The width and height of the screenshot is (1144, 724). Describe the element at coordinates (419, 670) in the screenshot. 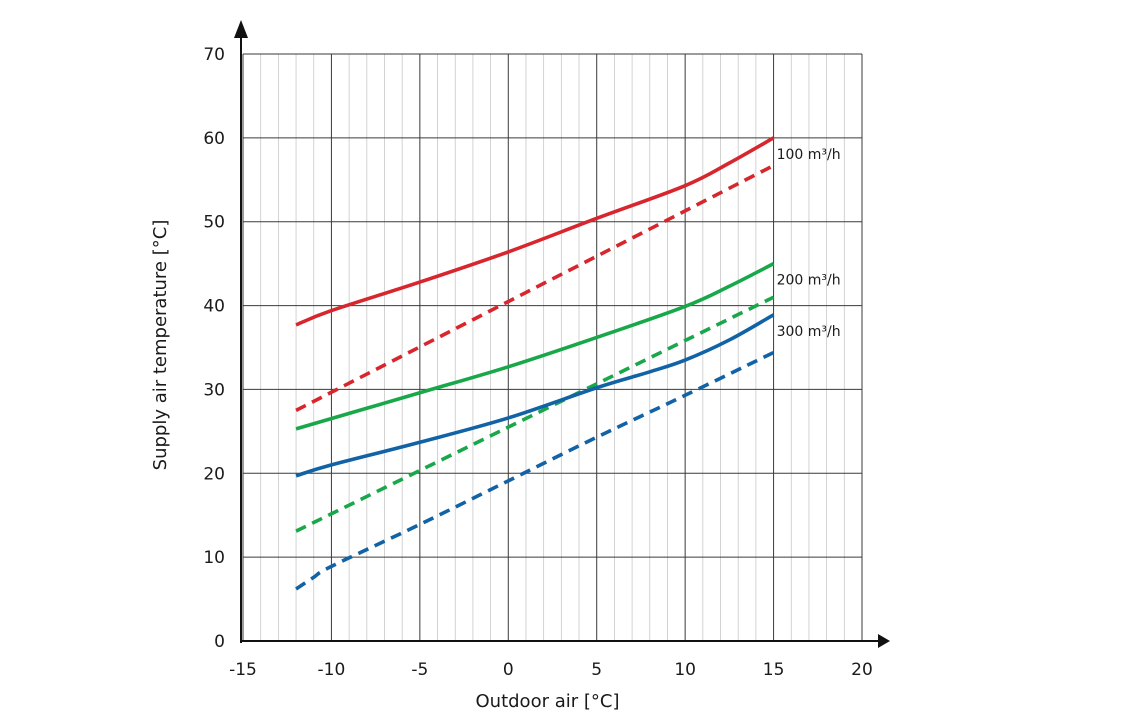

I see `x-tick-label: -5` at that location.